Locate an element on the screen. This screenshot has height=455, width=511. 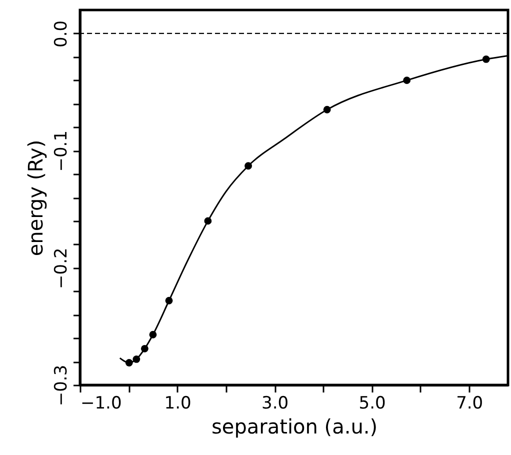
x-tick-label: 1.0 is located at coordinates (178, 404).